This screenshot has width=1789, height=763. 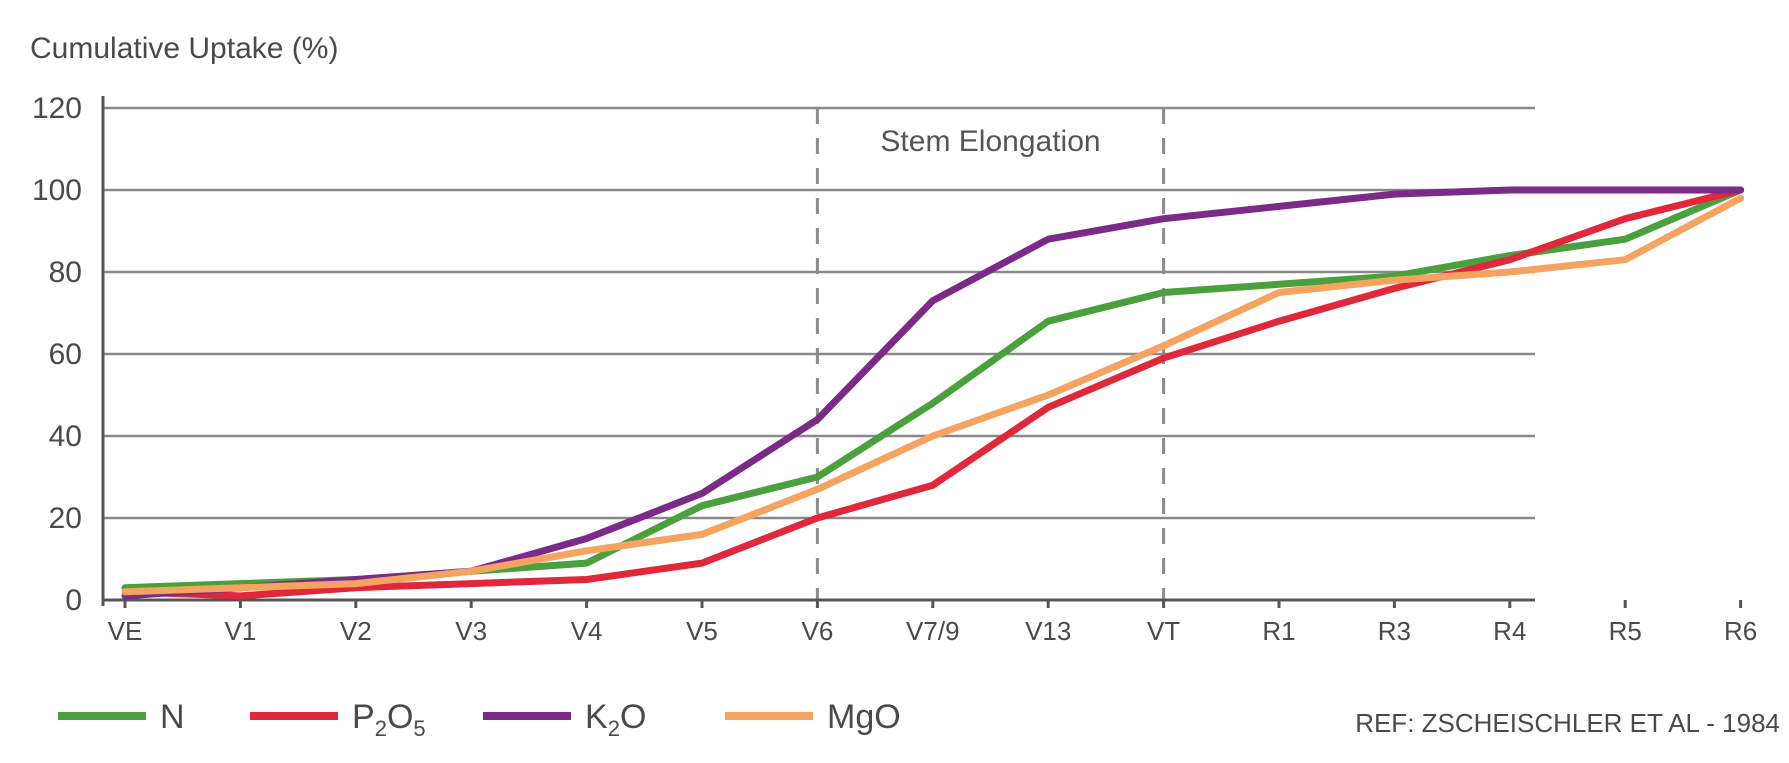 I want to click on legend-label: MgO, so click(x=864, y=717).